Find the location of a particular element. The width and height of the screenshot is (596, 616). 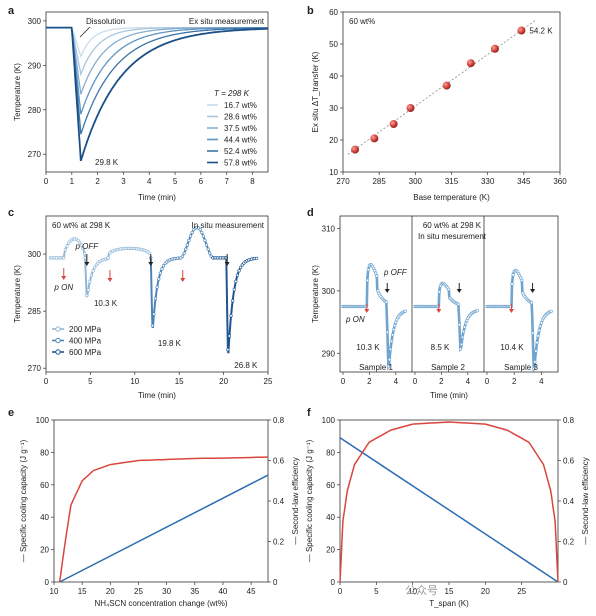

b-y-tick-label: 60 is located at coordinates (333, 12).